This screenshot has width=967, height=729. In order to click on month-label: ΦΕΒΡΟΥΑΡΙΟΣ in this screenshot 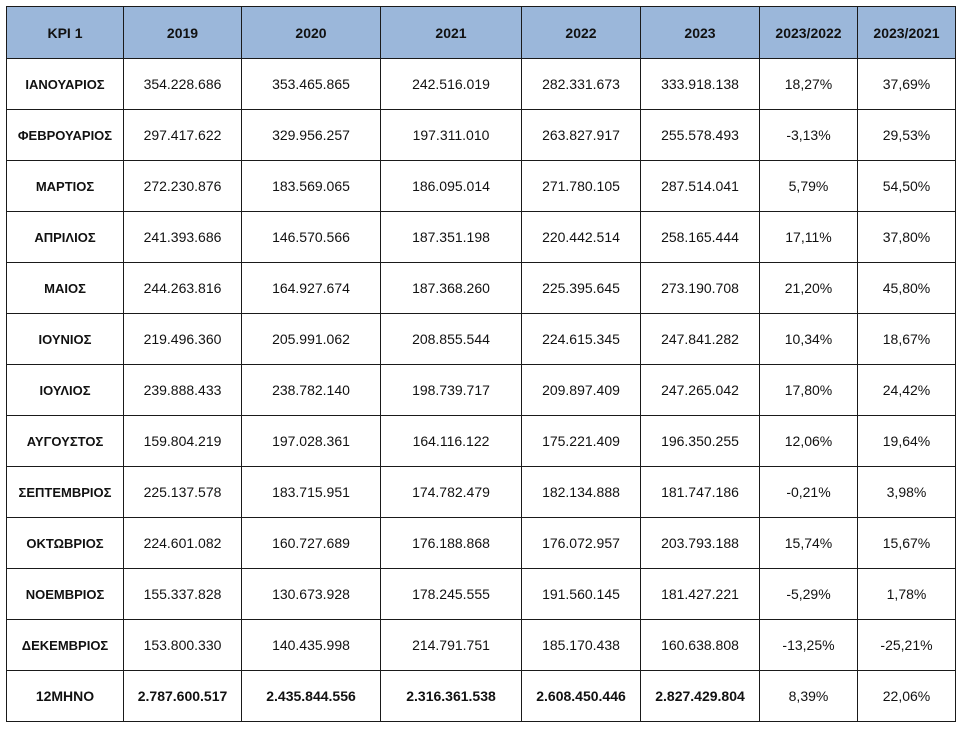, I will do `click(65, 135)`.